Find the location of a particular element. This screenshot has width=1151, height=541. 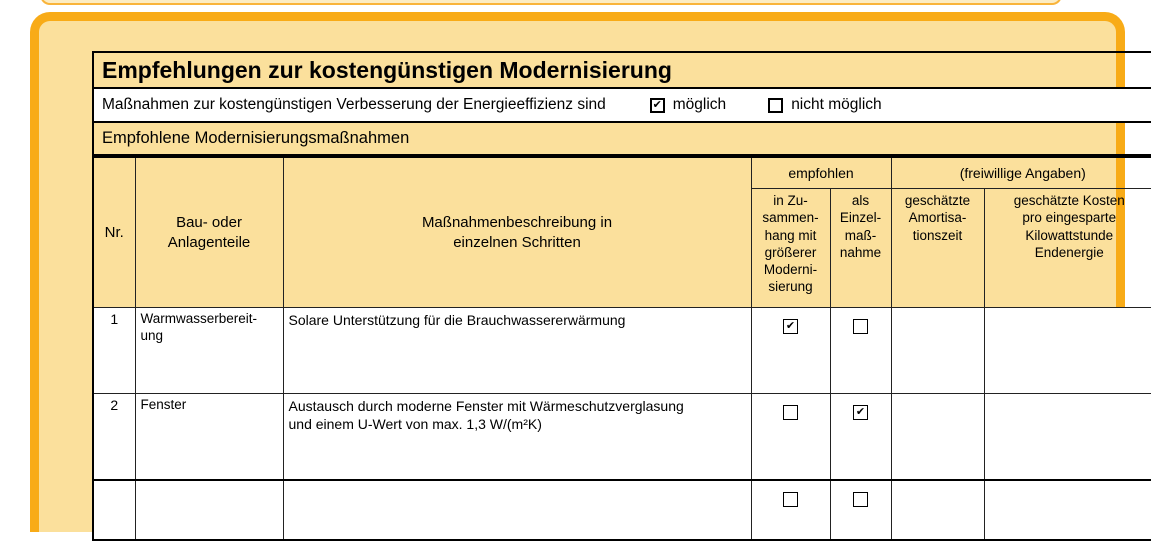

col-header-single-measure: als Einzel- maß- nahme is located at coordinates (860, 248).